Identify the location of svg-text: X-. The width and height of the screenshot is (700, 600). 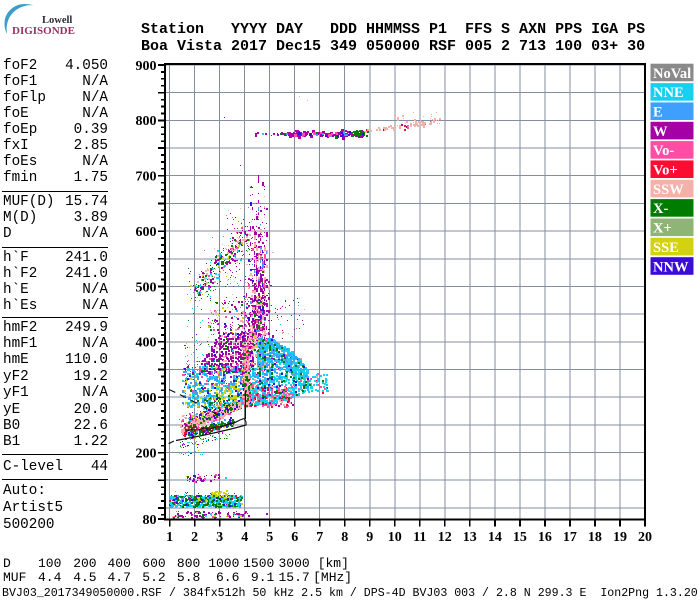
(660, 209).